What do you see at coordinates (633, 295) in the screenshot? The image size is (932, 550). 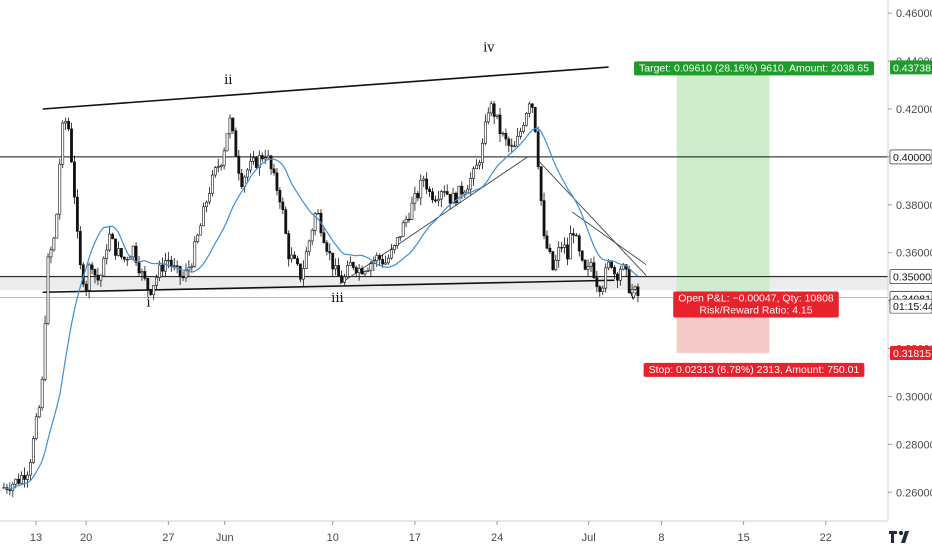 I see `wave-label-v: v` at bounding box center [633, 295].